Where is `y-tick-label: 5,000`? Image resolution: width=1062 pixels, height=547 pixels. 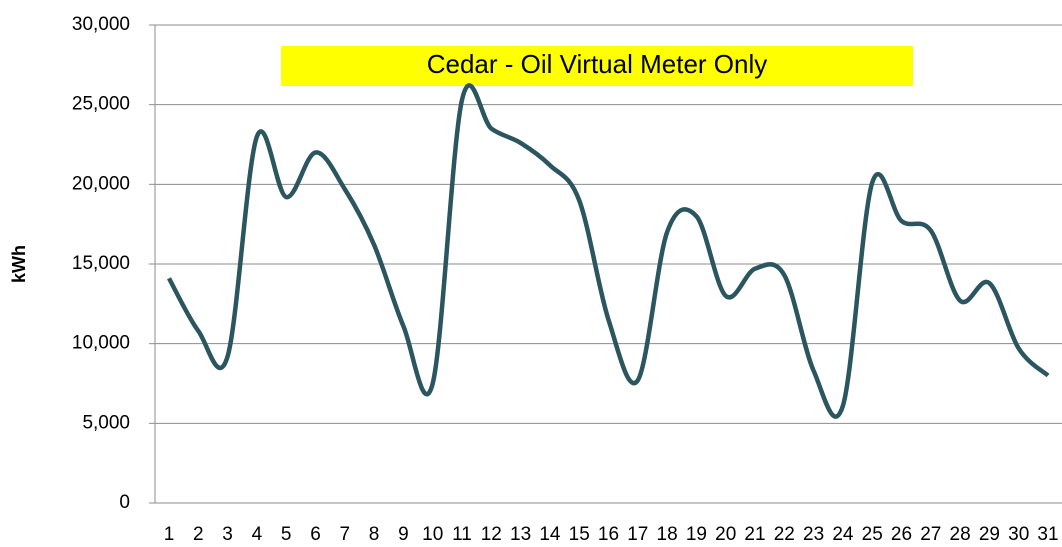 y-tick-label: 5,000 is located at coordinates (106, 422).